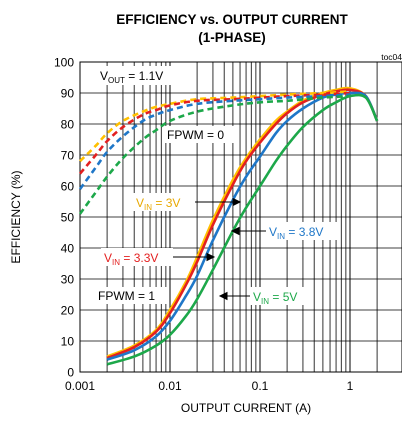 This screenshot has width=402, height=428. What do you see at coordinates (64, 63) in the screenshot?
I see `y-tick-label: 100` at bounding box center [64, 63].